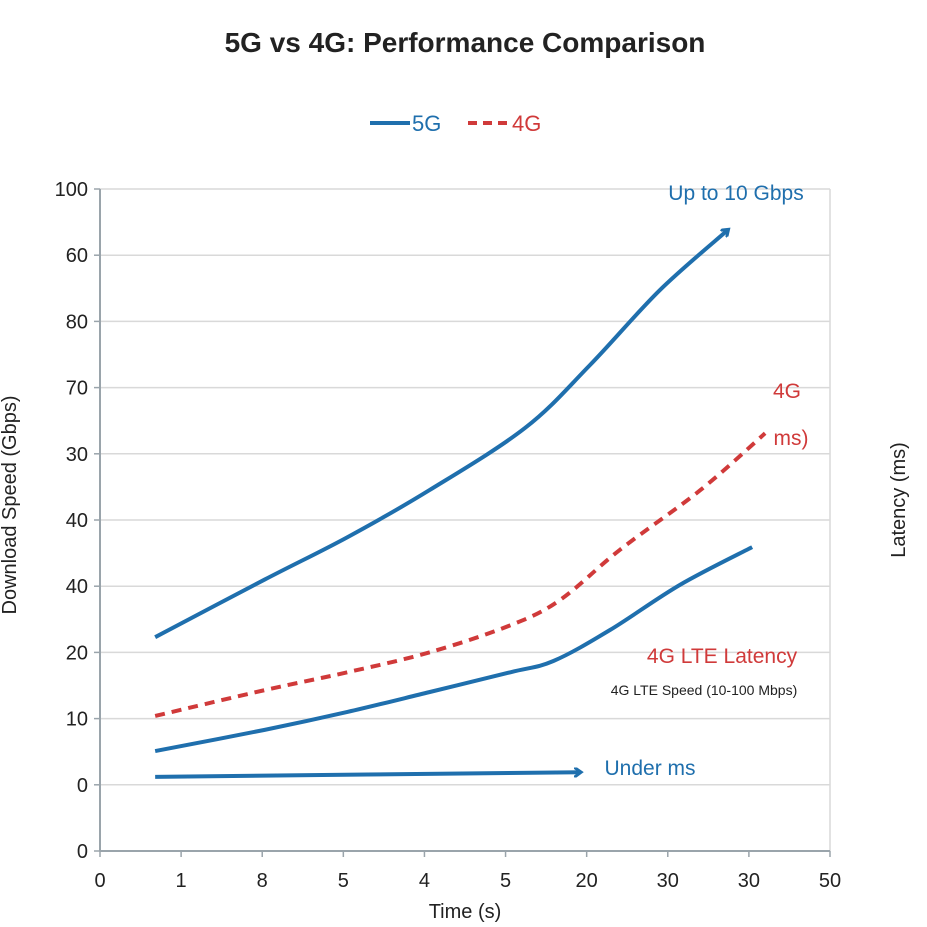 This screenshot has width=927, height=927. Describe the element at coordinates (181, 881) in the screenshot. I see `x-tick-label: 1` at that location.